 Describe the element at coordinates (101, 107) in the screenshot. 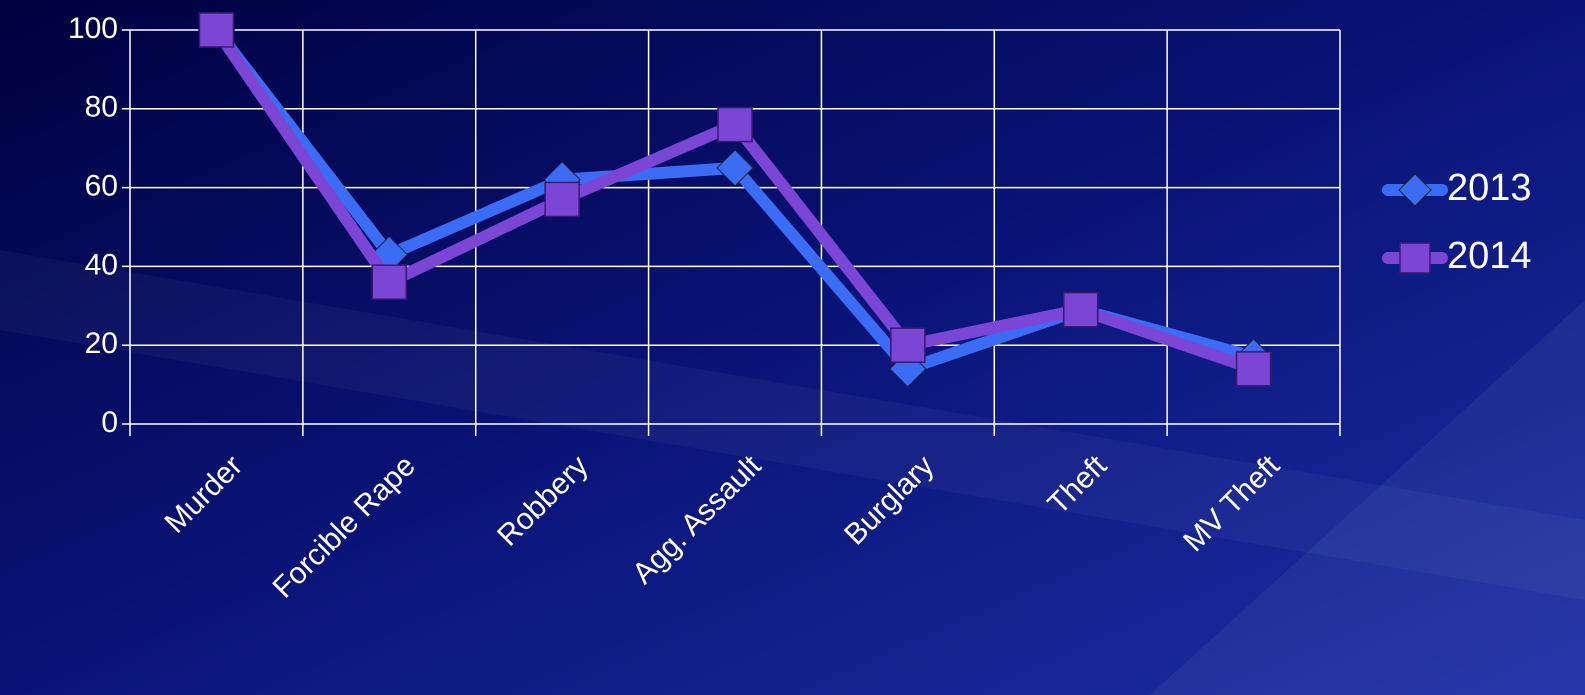

I see `y-tick-label: 80` at that location.